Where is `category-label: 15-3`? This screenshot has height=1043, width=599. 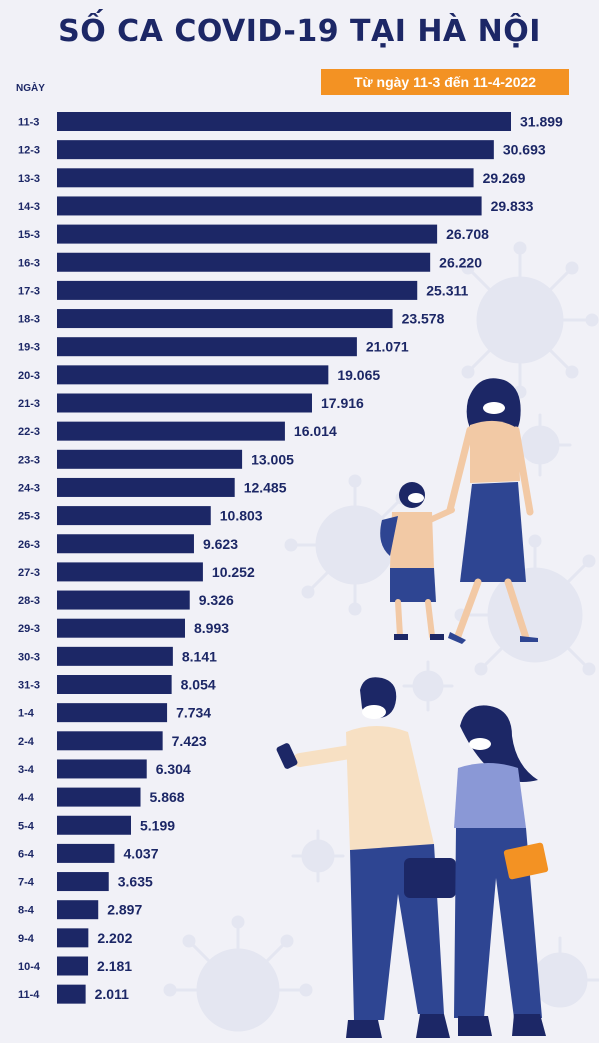
category-label: 15-3 is located at coordinates (29, 235).